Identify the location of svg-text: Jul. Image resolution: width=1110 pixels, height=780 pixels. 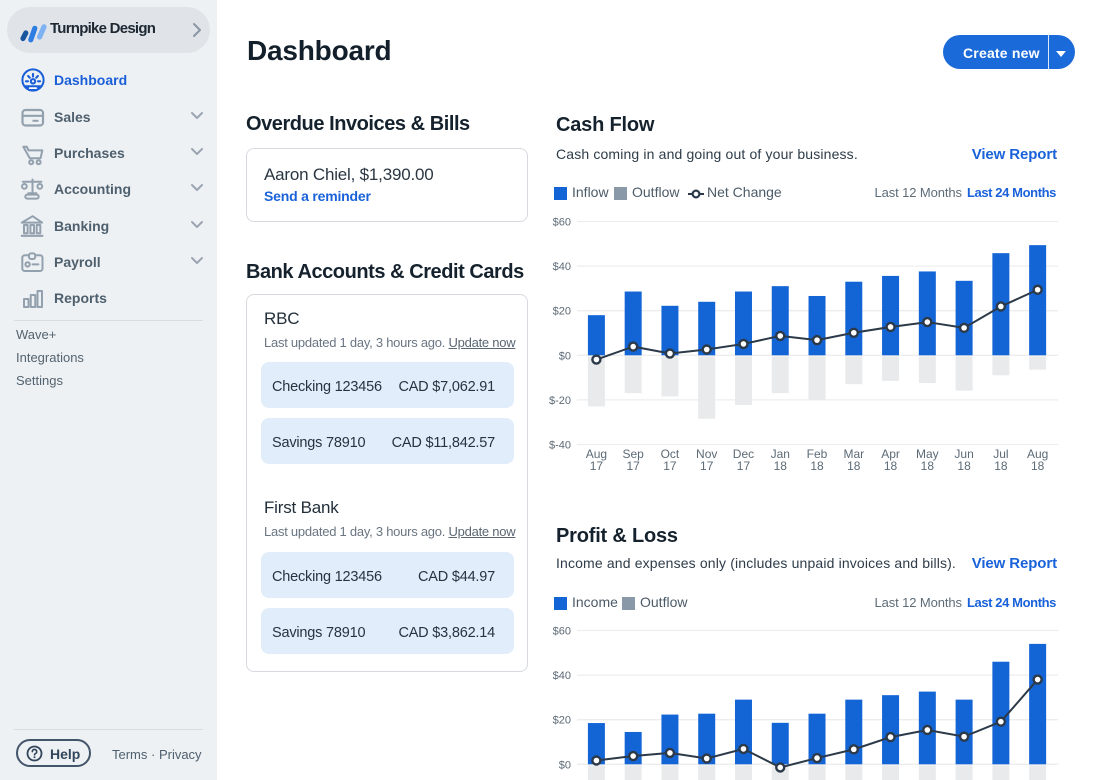
(1000, 454).